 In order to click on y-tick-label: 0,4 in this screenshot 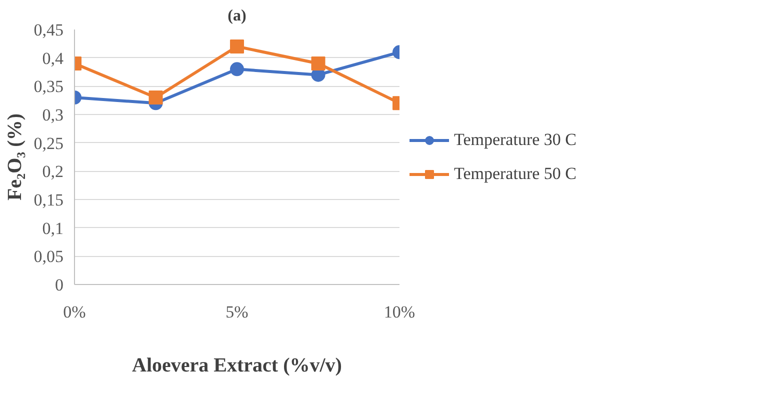, I will do `click(53, 58)`.